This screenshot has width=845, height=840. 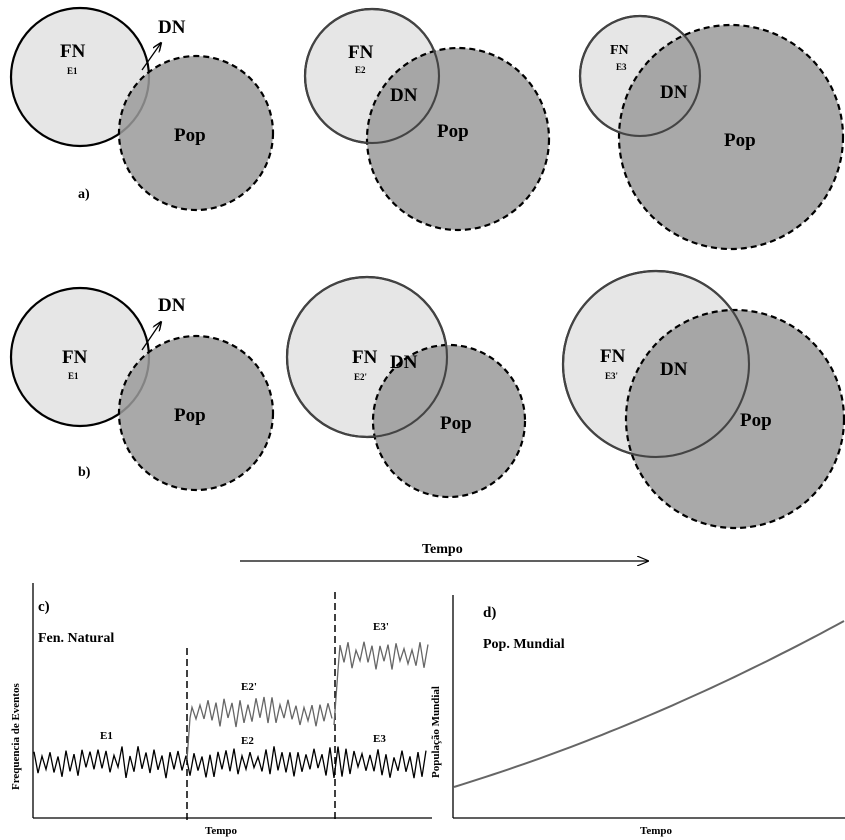 What do you see at coordinates (106, 736) in the screenshot?
I see `segment-label-e1: E1` at bounding box center [106, 736].